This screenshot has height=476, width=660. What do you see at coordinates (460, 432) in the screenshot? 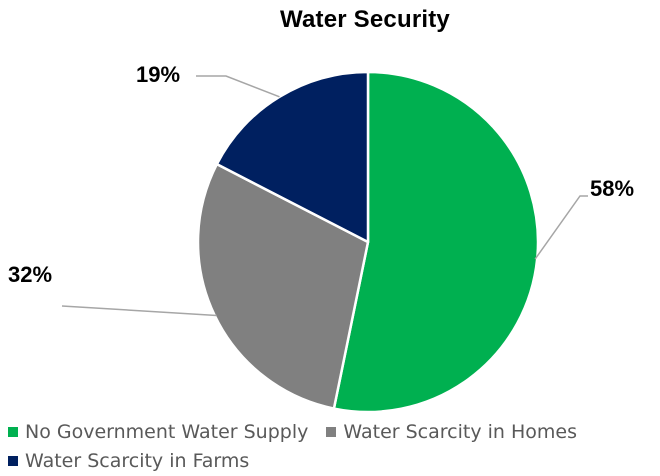
I see `legend-label: Water Scarcity in Homes` at bounding box center [460, 432].